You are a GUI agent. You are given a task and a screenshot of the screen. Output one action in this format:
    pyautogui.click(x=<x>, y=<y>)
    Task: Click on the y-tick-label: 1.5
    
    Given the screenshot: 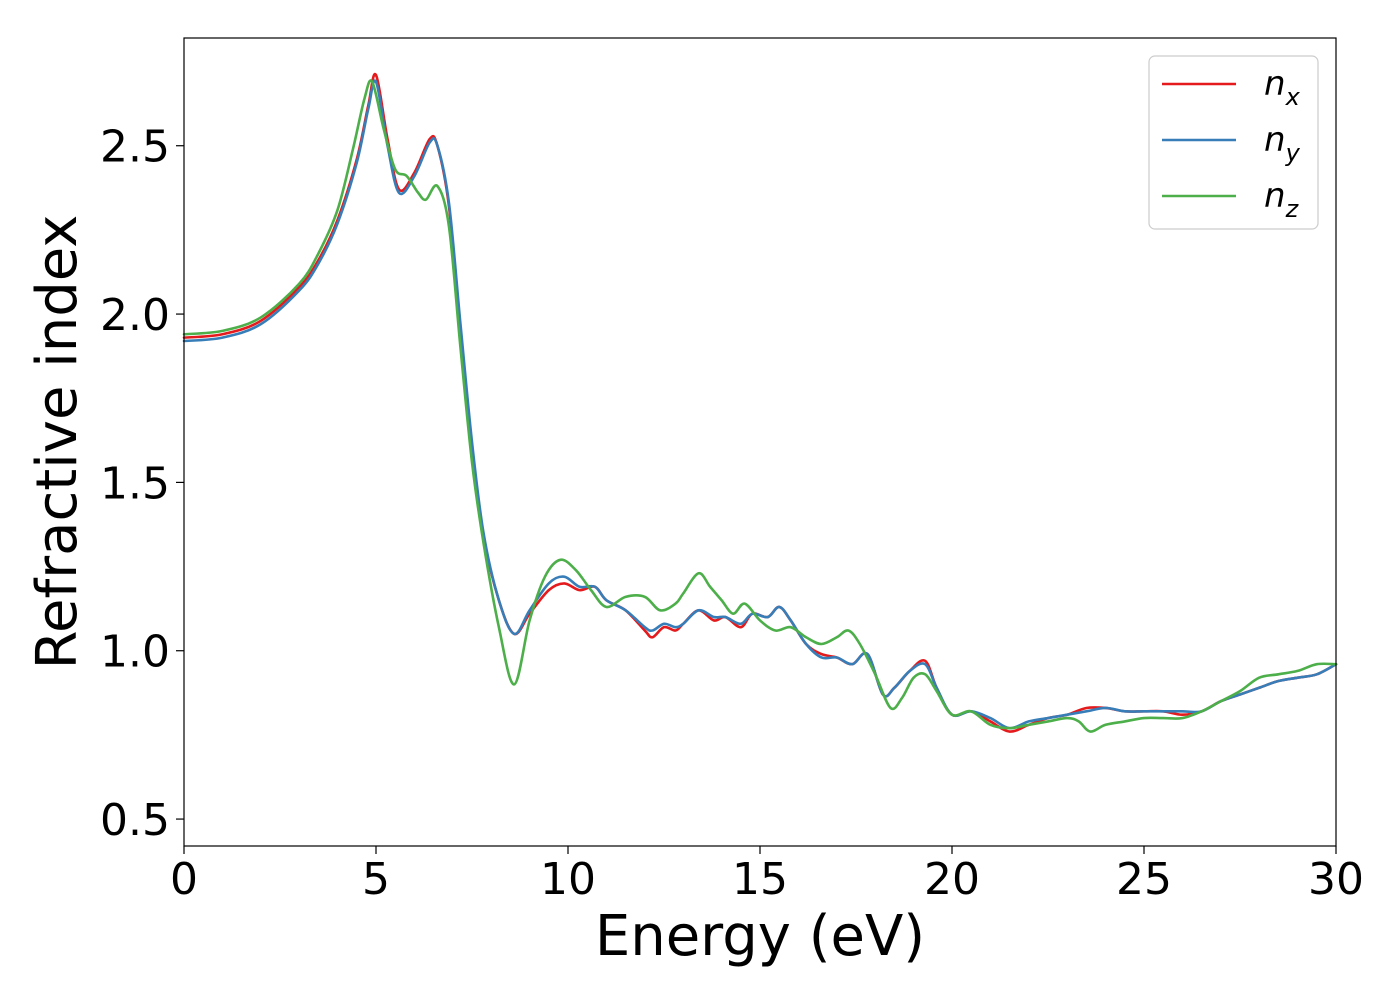 What is the action you would take?
    pyautogui.click(x=135, y=483)
    